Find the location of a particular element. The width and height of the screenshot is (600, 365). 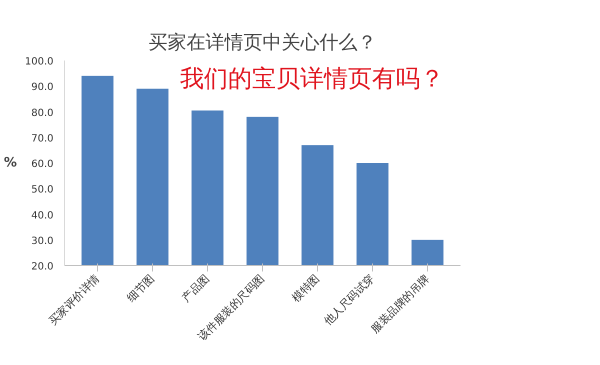

y-tick-label: 80.0 is located at coordinates (42, 113).